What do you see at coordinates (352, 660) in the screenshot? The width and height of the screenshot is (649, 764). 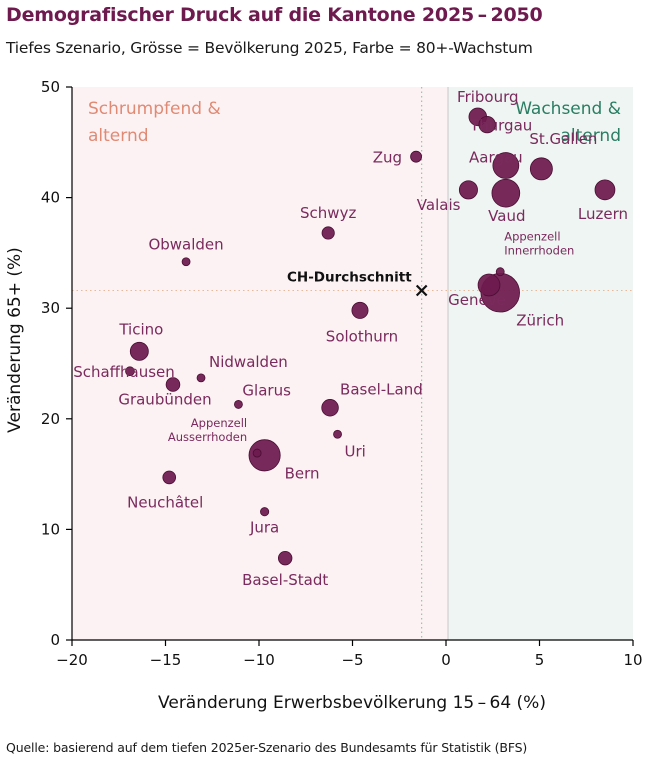 I see `x-tick-label: −5` at bounding box center [352, 660].